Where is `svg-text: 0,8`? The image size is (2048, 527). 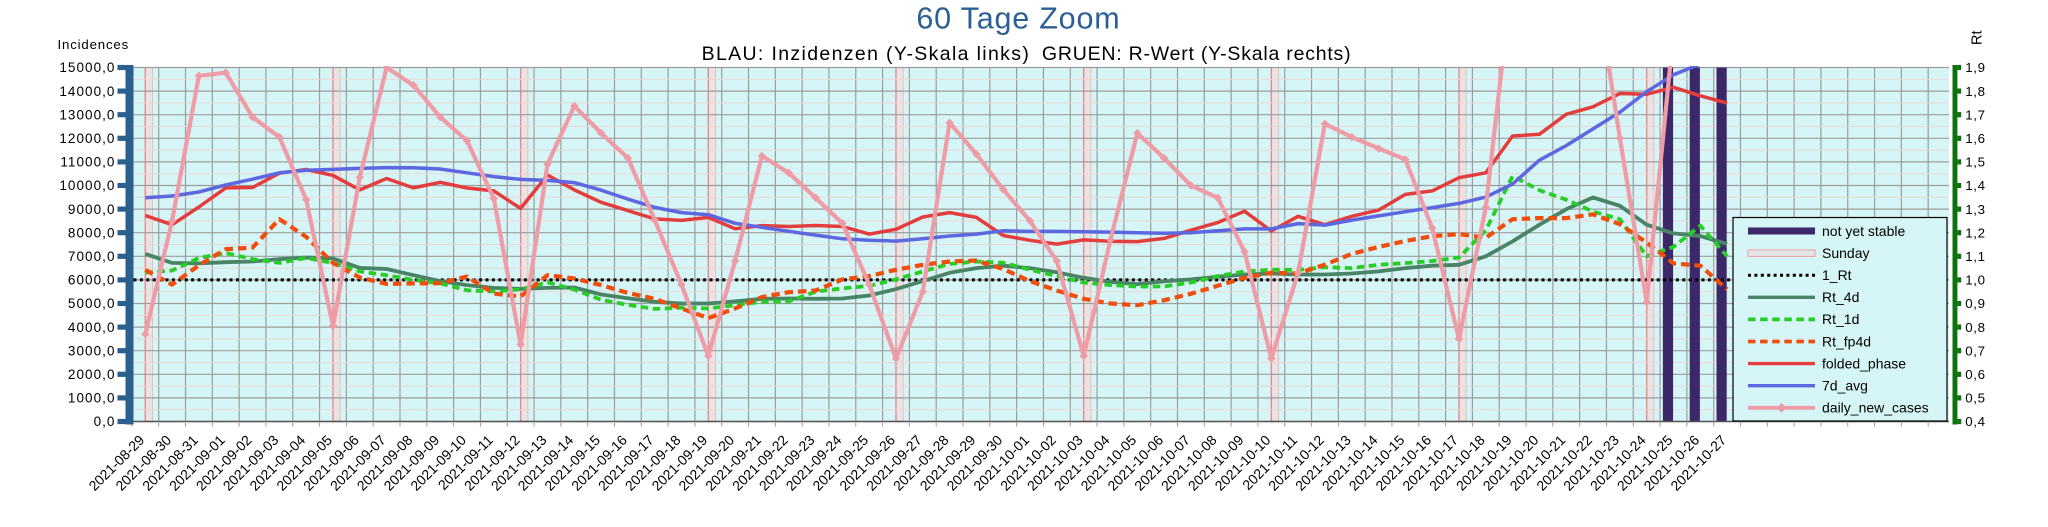
svg-text: 0,8 is located at coordinates (1975, 327).